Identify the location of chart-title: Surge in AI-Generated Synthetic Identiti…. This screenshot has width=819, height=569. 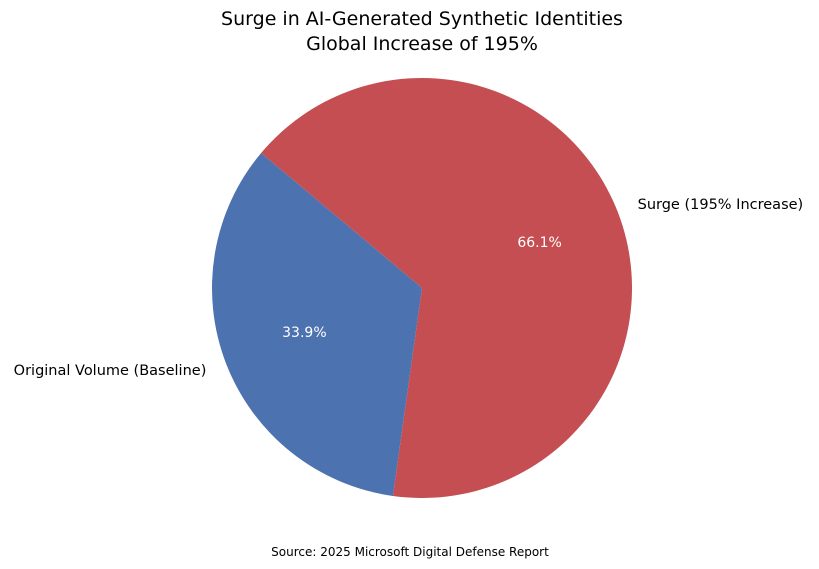
(422, 19).